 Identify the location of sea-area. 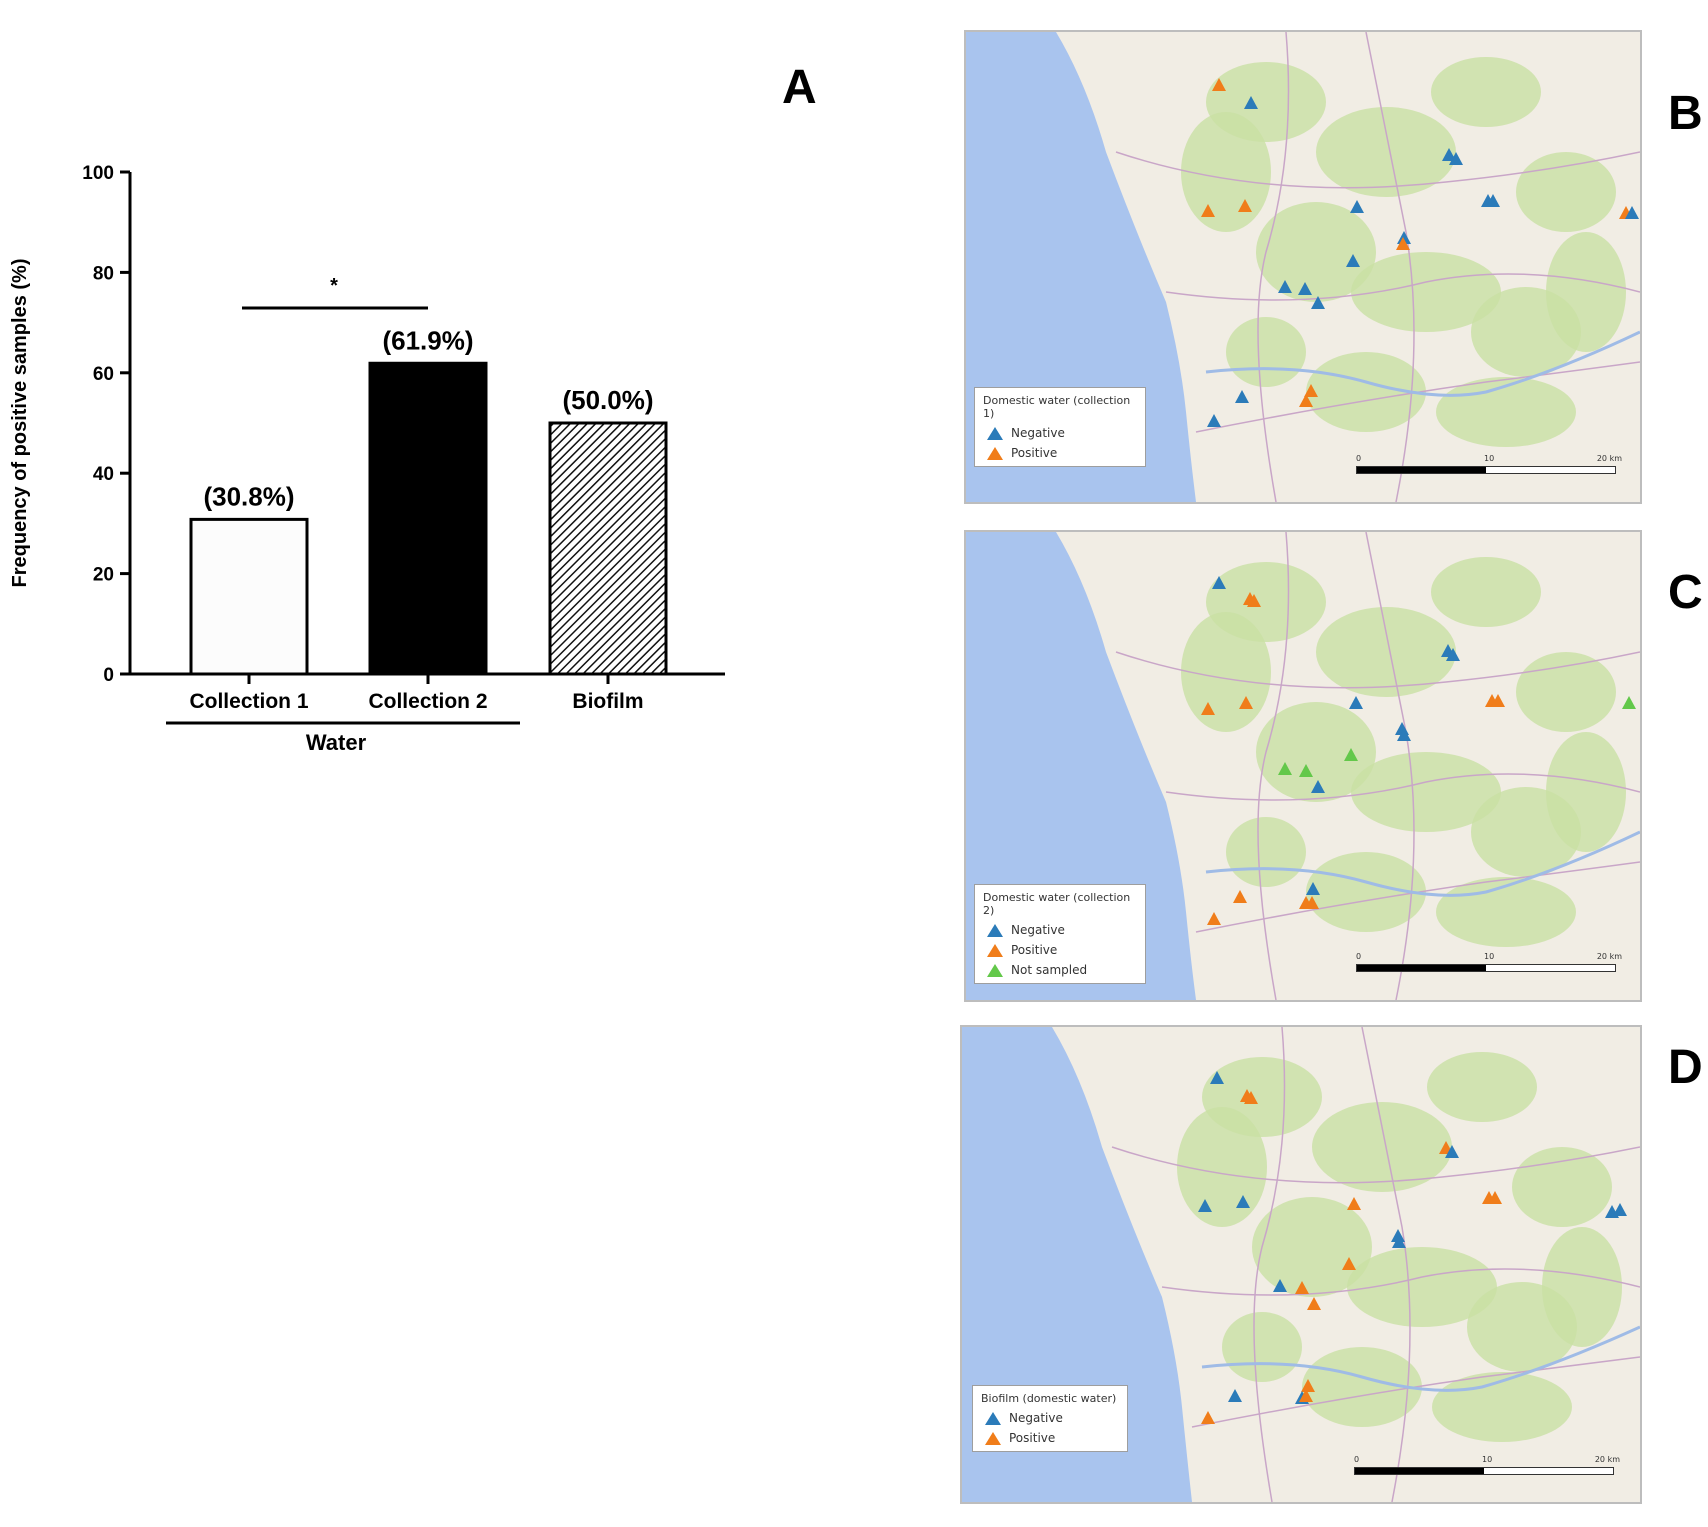
(1077, 1264).